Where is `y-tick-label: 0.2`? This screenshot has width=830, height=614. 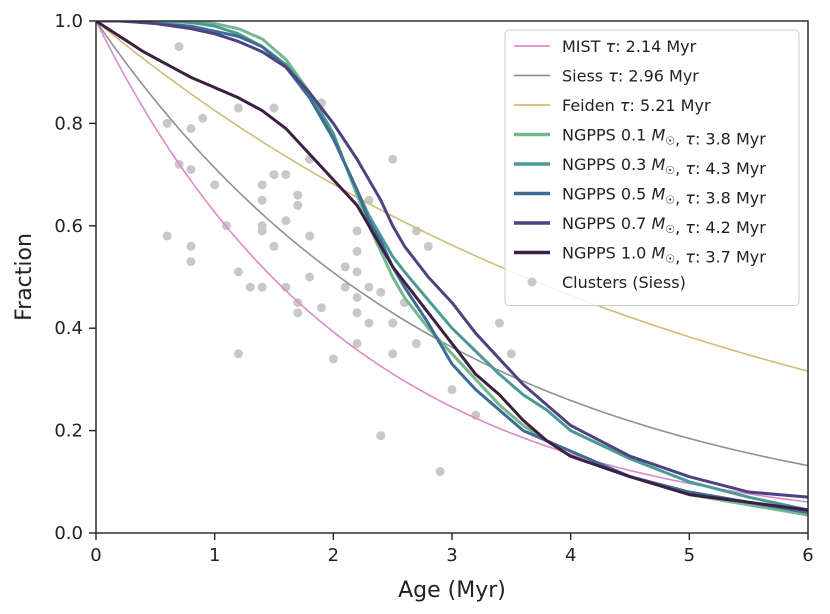
y-tick-label: 0.2 is located at coordinates (68, 431).